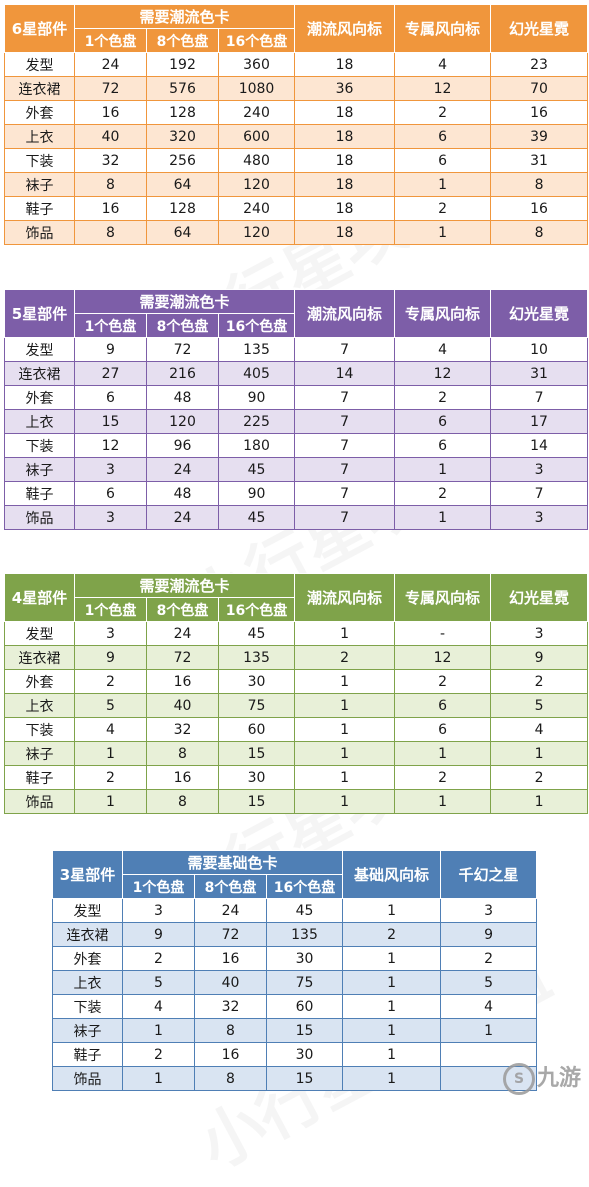 The width and height of the screenshot is (589, 1187). Describe the element at coordinates (256, 64) in the screenshot. I see `value-cell: 360` at that location.